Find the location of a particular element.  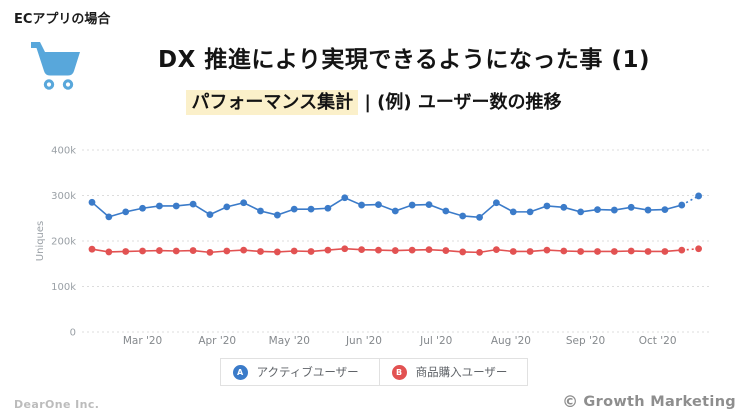

y-tick-label: 400k is located at coordinates (63, 151).